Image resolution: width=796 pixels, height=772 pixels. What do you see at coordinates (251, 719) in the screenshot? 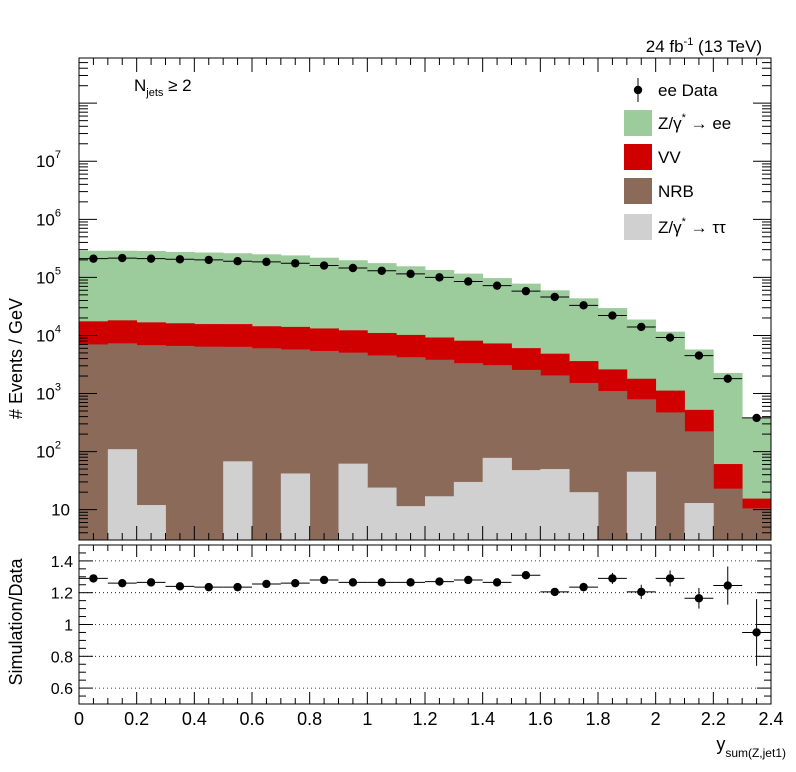
I see `ratio-xtick-label-3: 0.6` at bounding box center [251, 719].